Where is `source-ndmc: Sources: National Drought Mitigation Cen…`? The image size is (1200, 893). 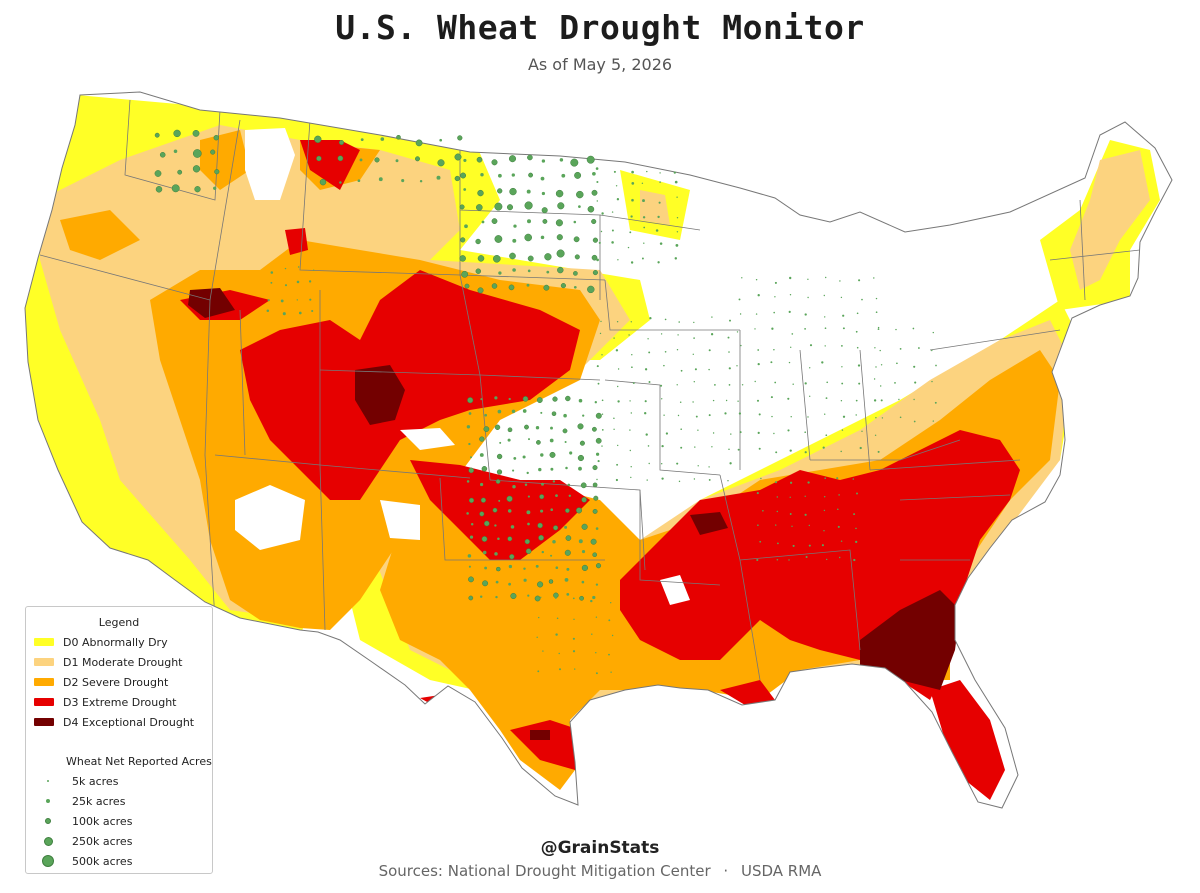 source-ndmc: Sources: National Drought Mitigation Cen… is located at coordinates (544, 871).